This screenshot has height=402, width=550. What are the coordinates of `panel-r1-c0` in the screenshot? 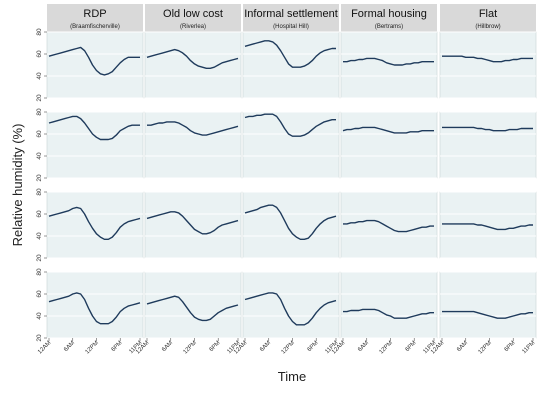 It's located at (95, 145).